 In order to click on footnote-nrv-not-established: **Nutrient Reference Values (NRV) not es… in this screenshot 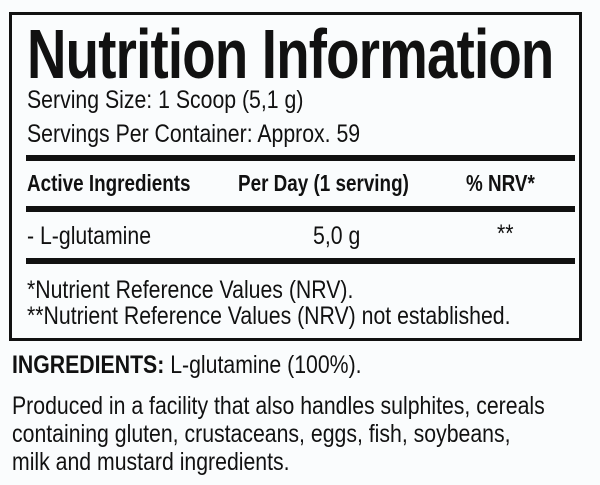, I will do `click(269, 316)`.